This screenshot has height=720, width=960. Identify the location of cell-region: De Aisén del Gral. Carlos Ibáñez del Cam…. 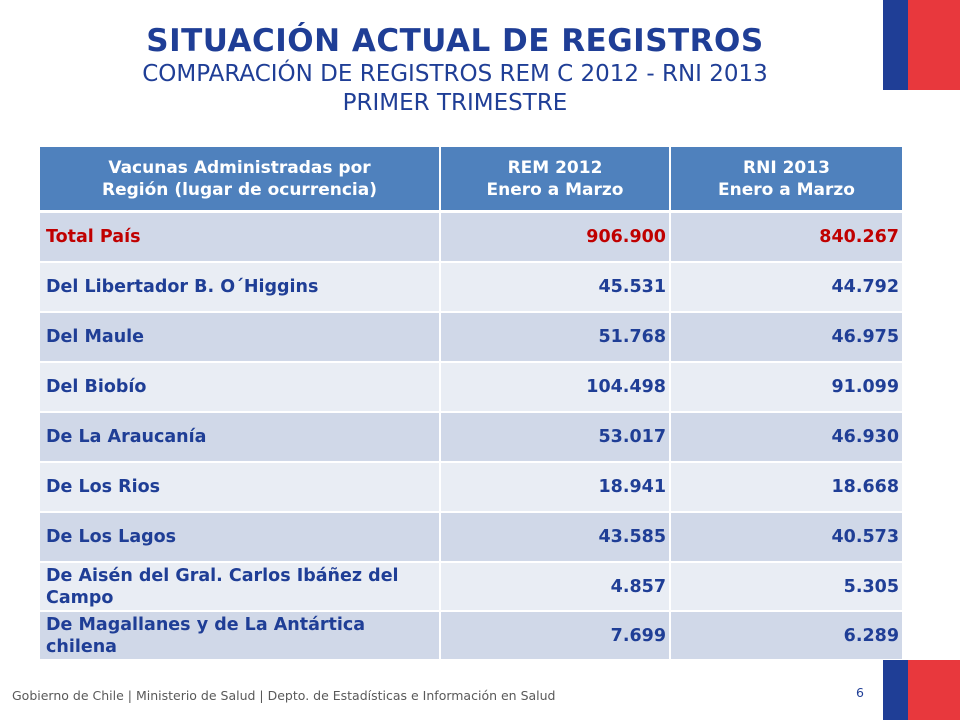
(240, 587).